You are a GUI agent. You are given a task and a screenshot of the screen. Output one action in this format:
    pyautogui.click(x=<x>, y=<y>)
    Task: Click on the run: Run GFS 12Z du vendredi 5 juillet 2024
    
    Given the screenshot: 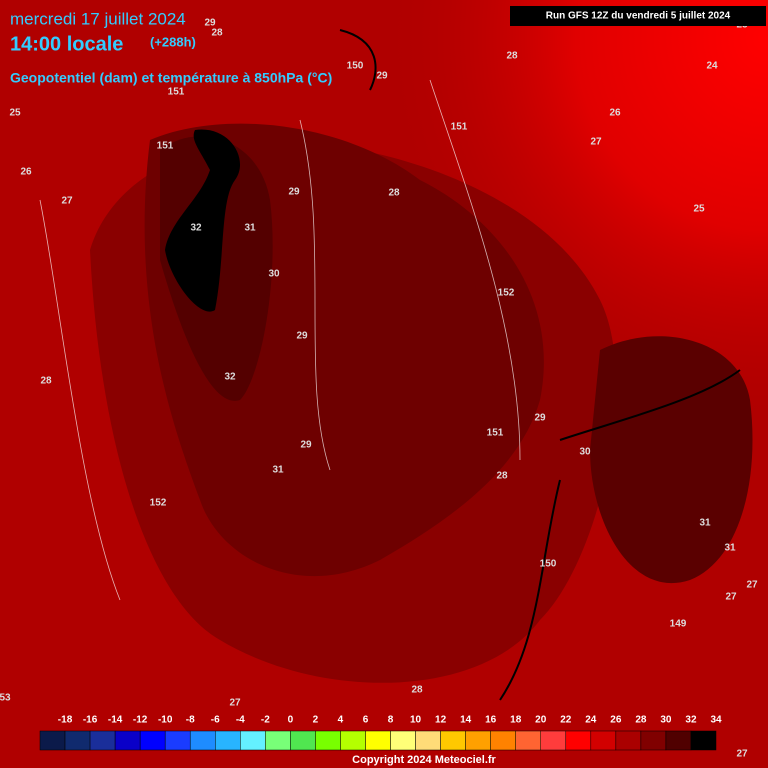 What is the action you would take?
    pyautogui.click(x=638, y=16)
    